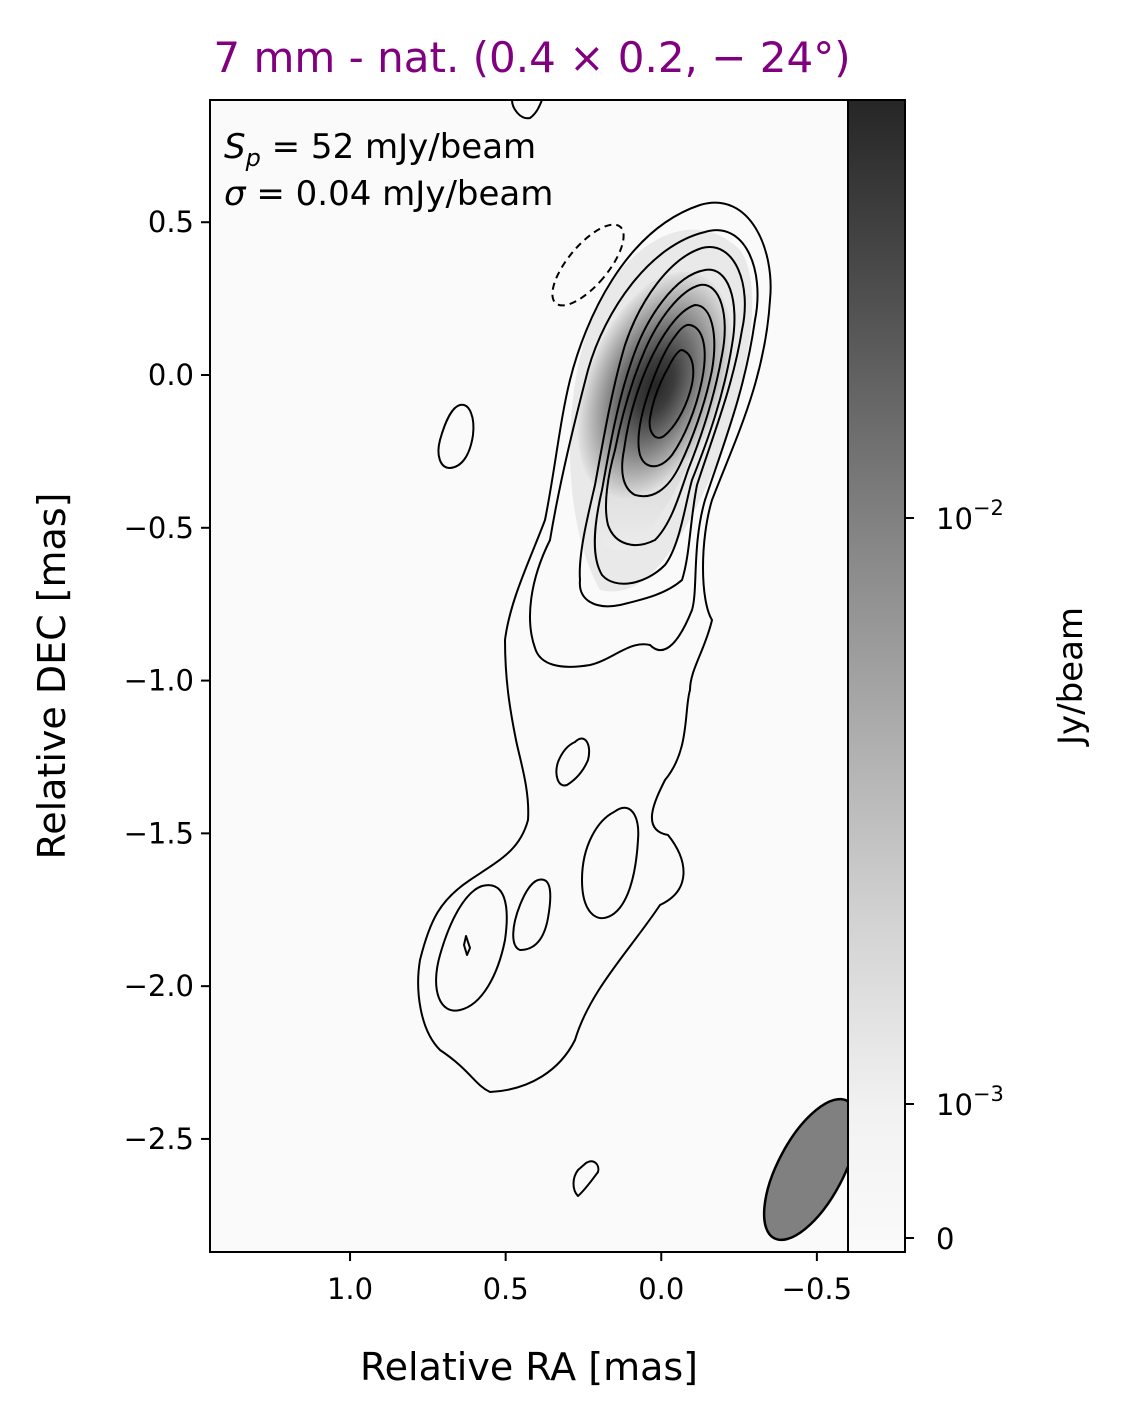  I want to click on x-axis-ticks: 1.0 0.5 0.0 −0.5, so click(589, 1279).